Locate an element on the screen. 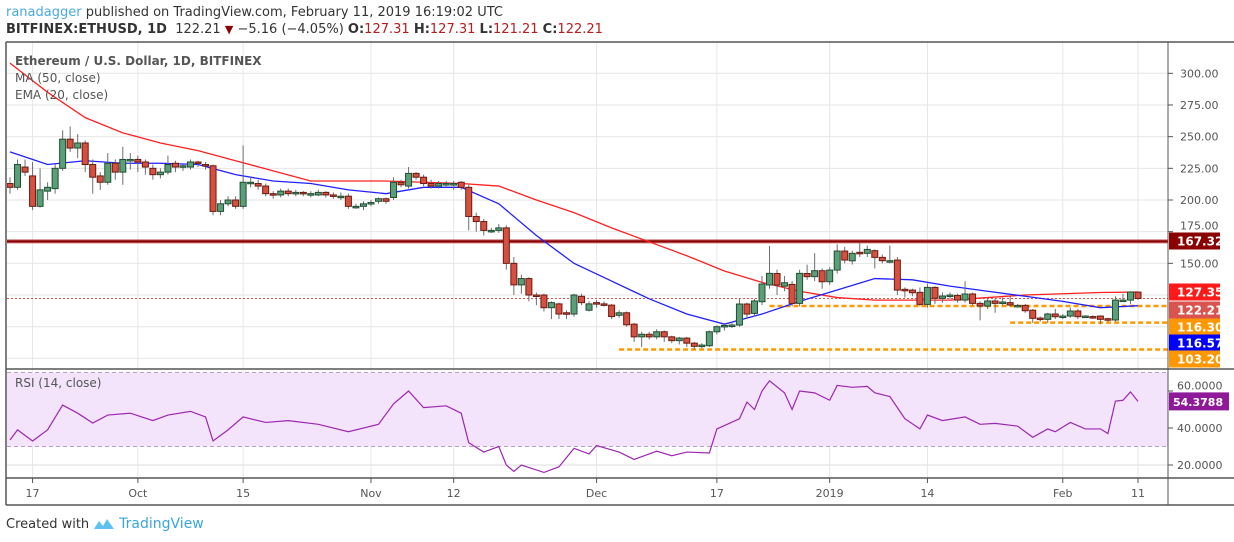  time-tick-label: 17 is located at coordinates (717, 493).